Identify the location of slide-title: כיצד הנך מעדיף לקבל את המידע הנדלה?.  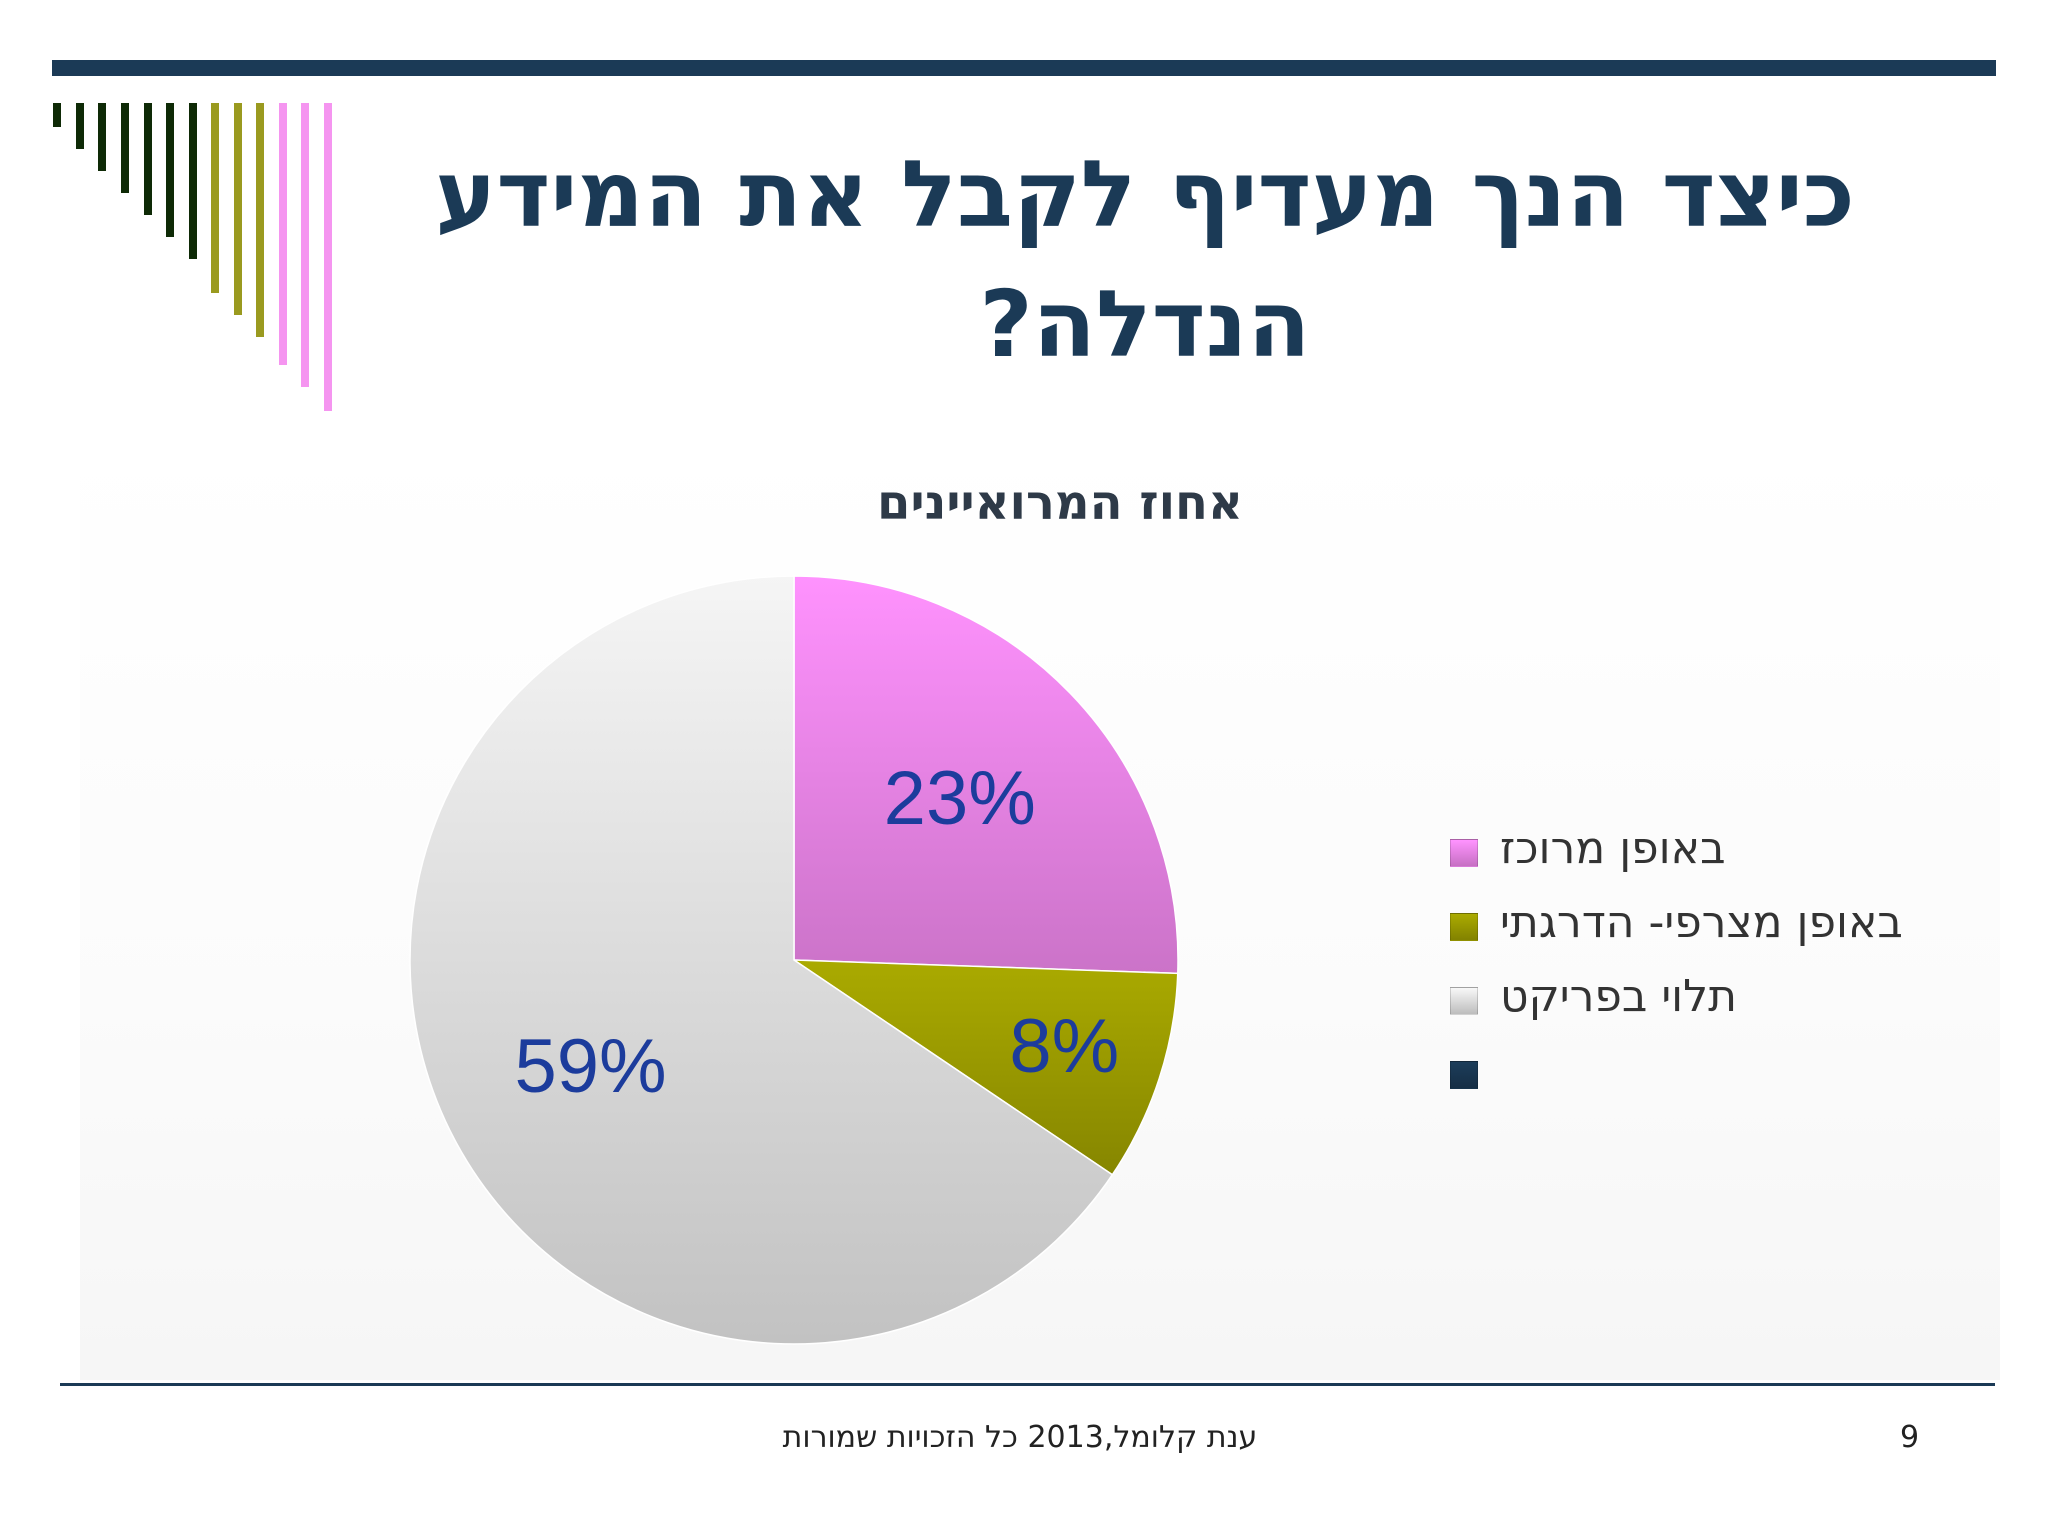
(1145, 260).